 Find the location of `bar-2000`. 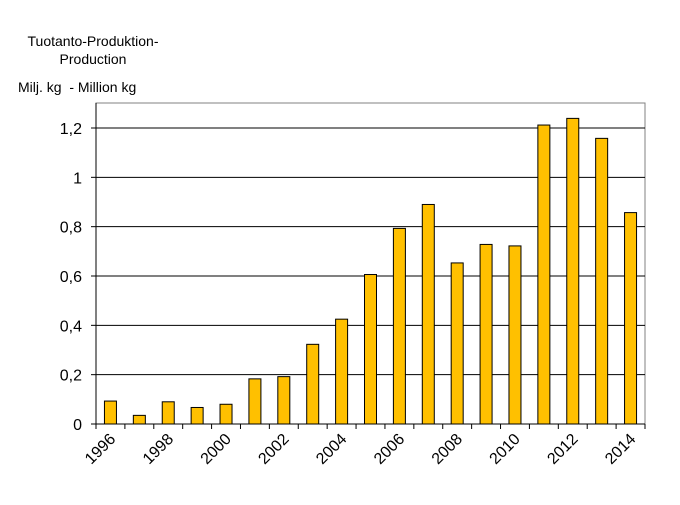

bar-2000 is located at coordinates (226, 414).